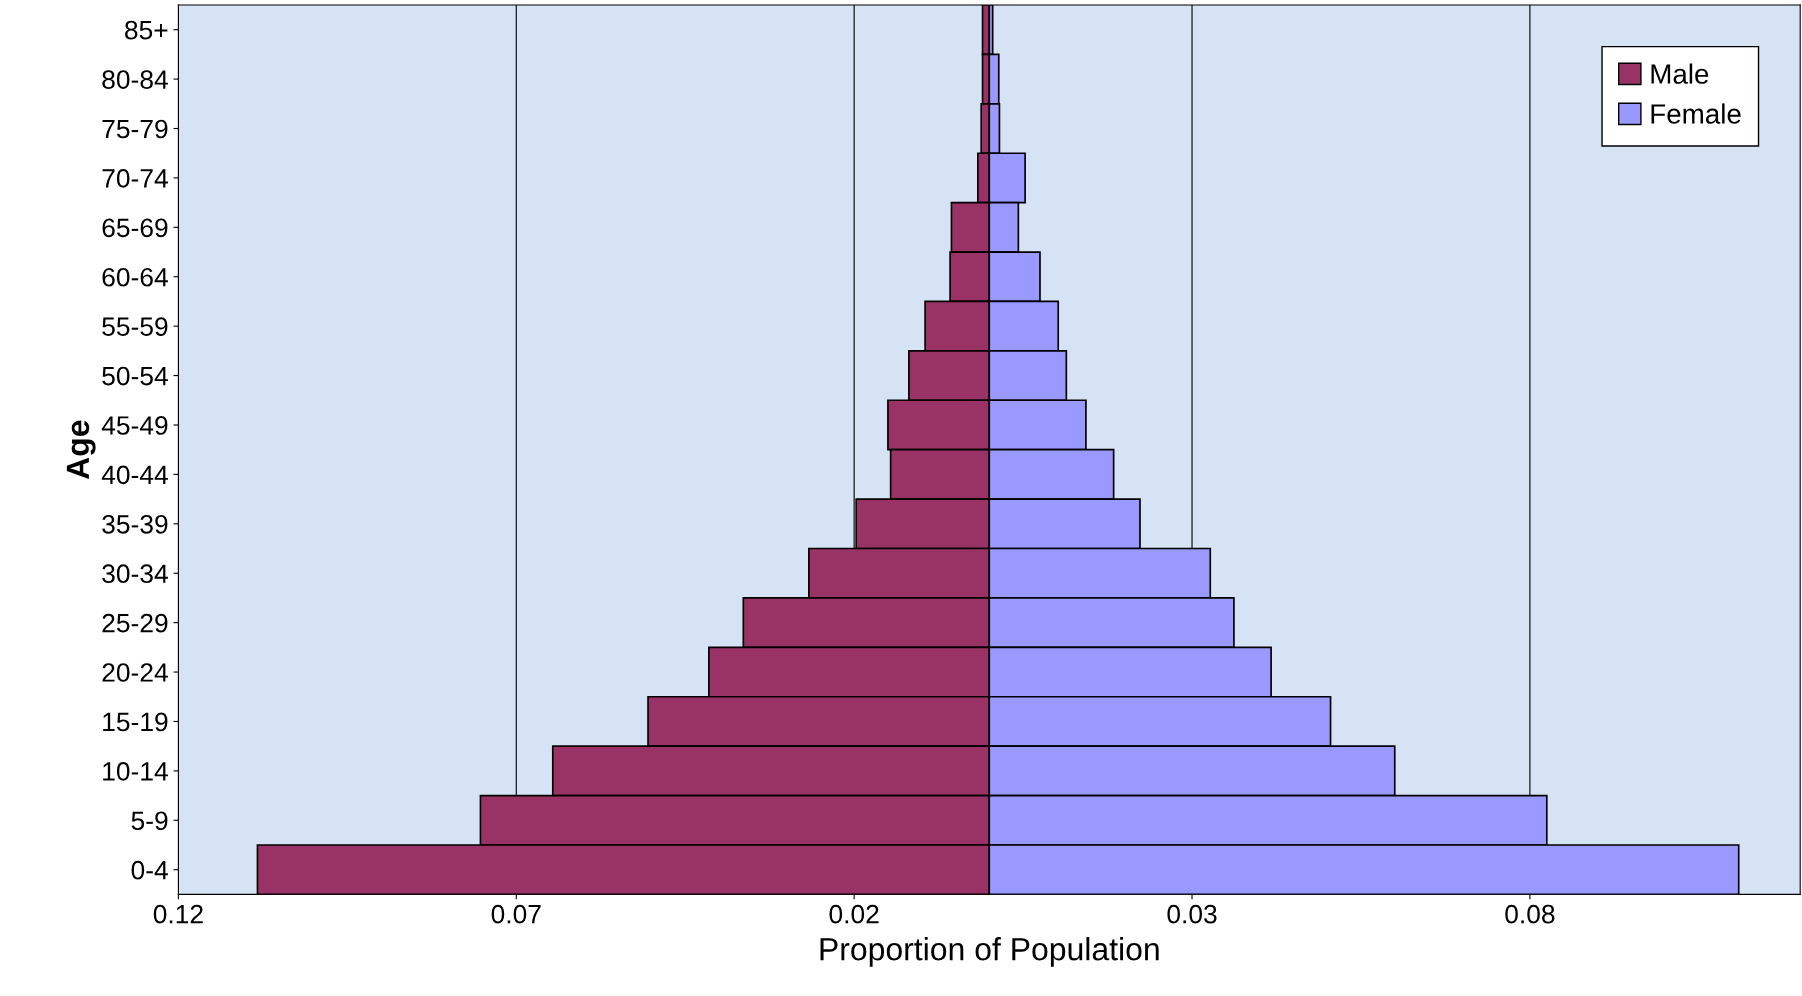 The width and height of the screenshot is (1802, 996). Describe the element at coordinates (1696, 113) in the screenshot. I see `legend-label: Female` at that location.